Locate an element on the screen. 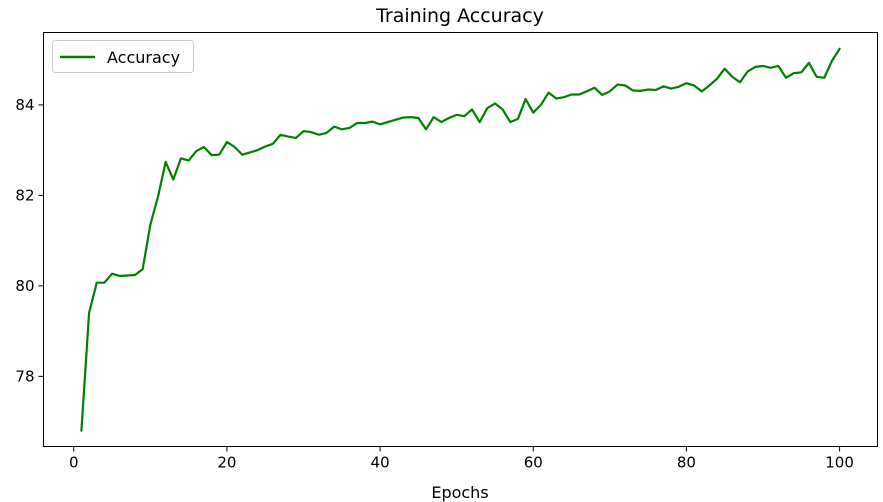 Image resolution: width=883 pixels, height=502 pixels. y-tick-label: 82 is located at coordinates (24, 195).